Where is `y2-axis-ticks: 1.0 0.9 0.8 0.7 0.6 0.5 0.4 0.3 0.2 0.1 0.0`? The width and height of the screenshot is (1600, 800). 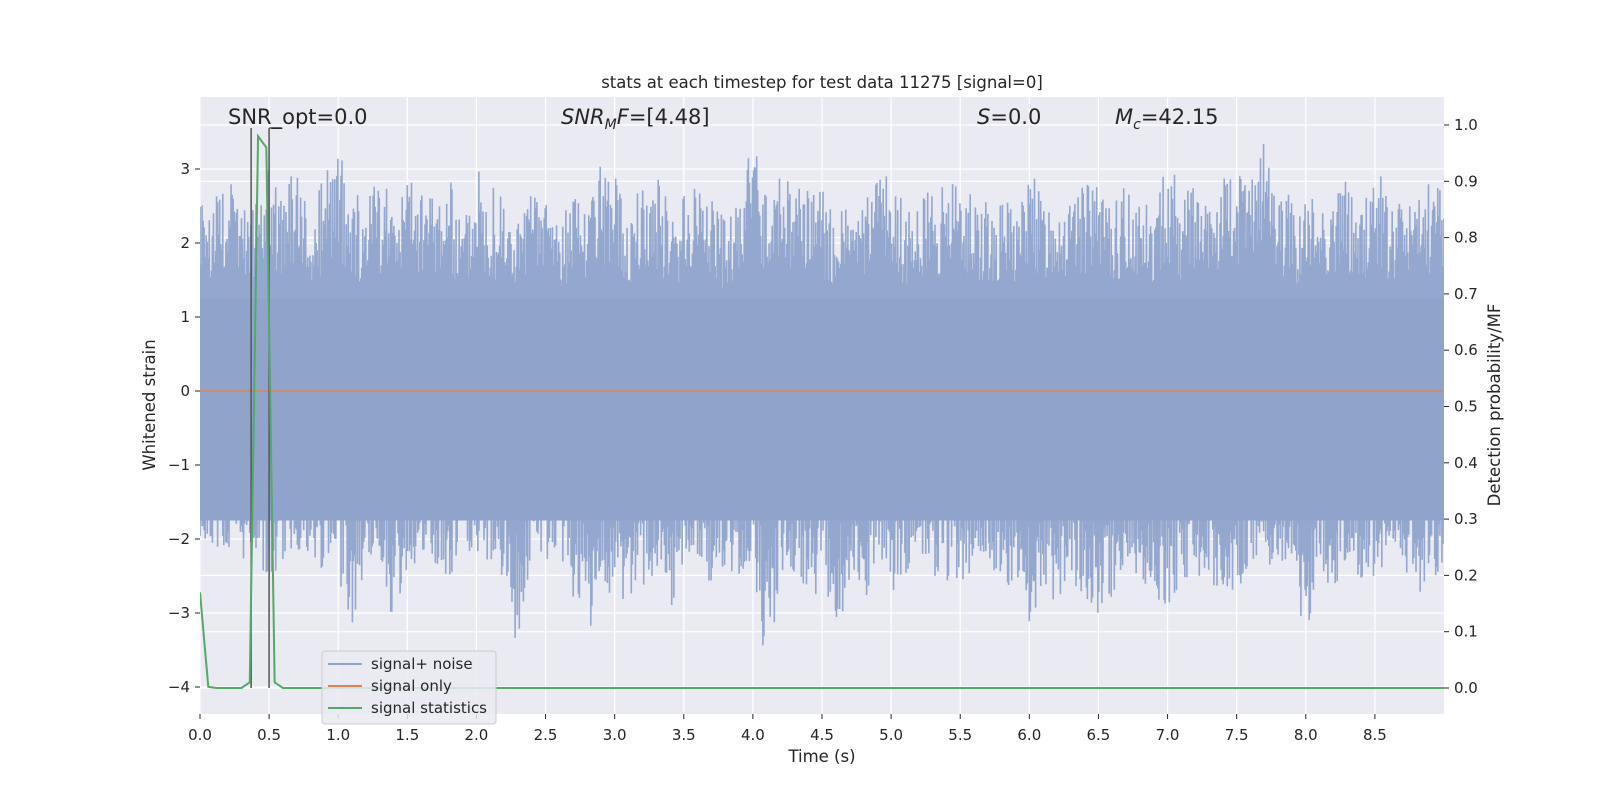
y2-axis-ticks: 1.0 0.9 0.8 0.7 0.6 0.5 0.4 0.3 0.2 0.1 0.0 is located at coordinates (1461, 406).